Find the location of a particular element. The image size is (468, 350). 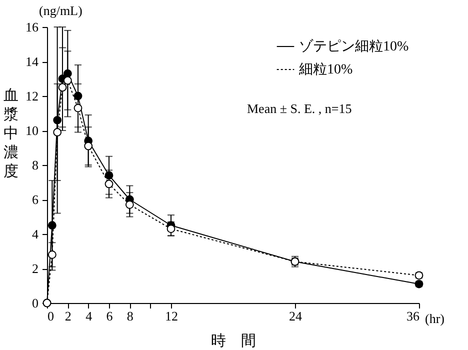

x-axis-title: 時 間 is located at coordinates (233, 341).